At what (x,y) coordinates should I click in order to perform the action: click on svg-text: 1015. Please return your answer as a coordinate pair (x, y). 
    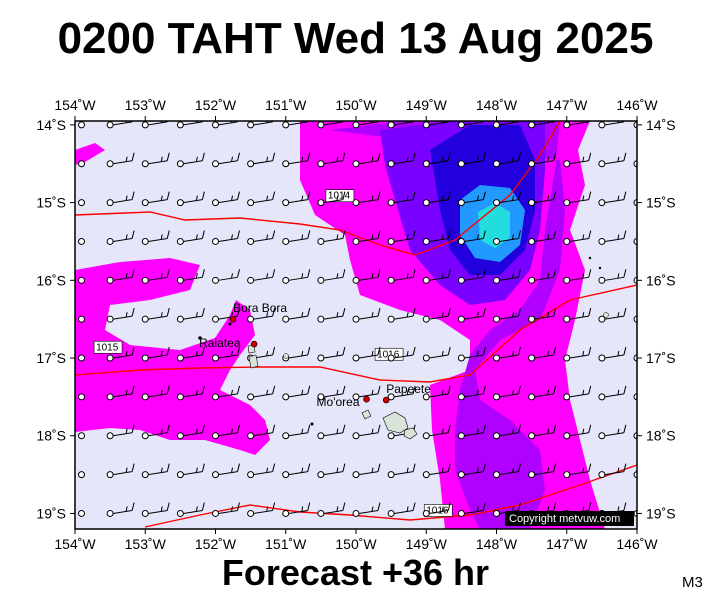
    Looking at the image, I should click on (107, 347).